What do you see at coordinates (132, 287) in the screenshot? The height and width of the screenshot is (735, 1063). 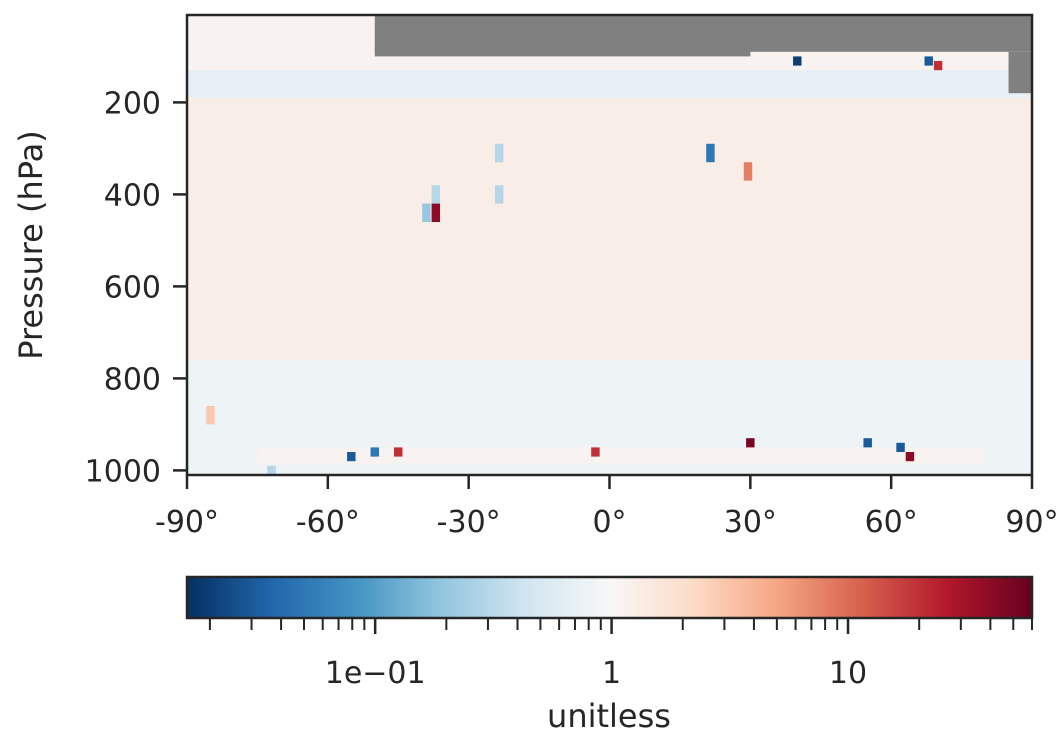 I see `y-tick-label: 600` at bounding box center [132, 287].